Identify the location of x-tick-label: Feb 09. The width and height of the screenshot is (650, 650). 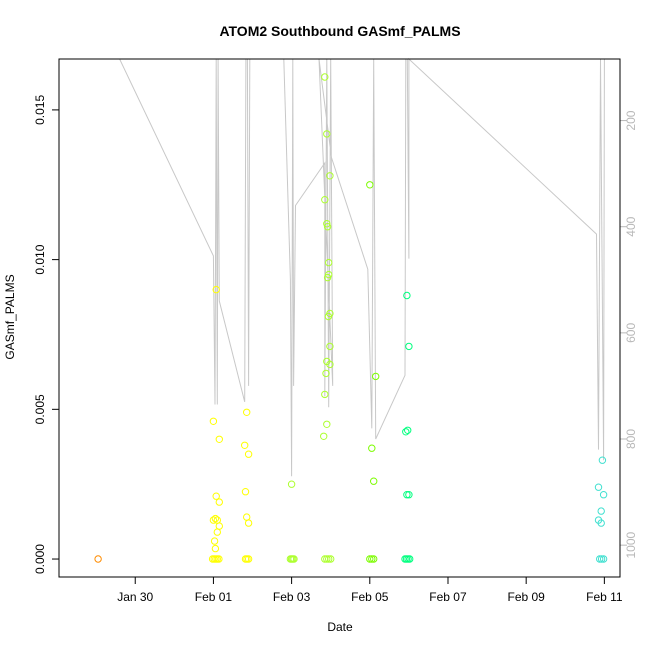
(526, 597).